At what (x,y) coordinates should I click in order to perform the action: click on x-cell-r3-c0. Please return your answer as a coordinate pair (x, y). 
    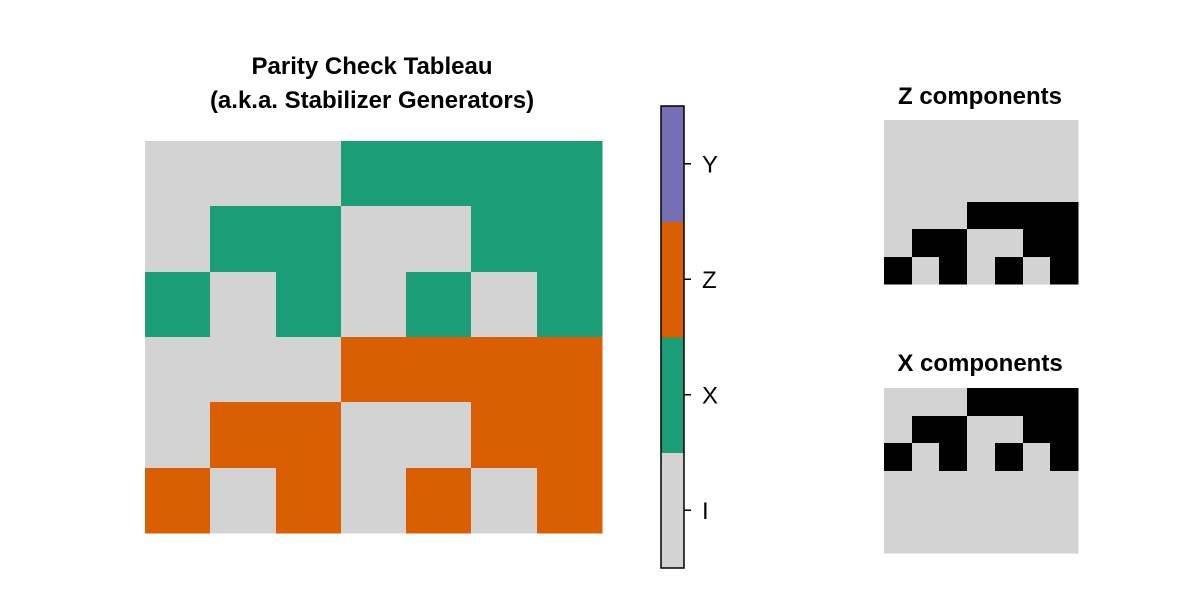
    Looking at the image, I should click on (898, 485).